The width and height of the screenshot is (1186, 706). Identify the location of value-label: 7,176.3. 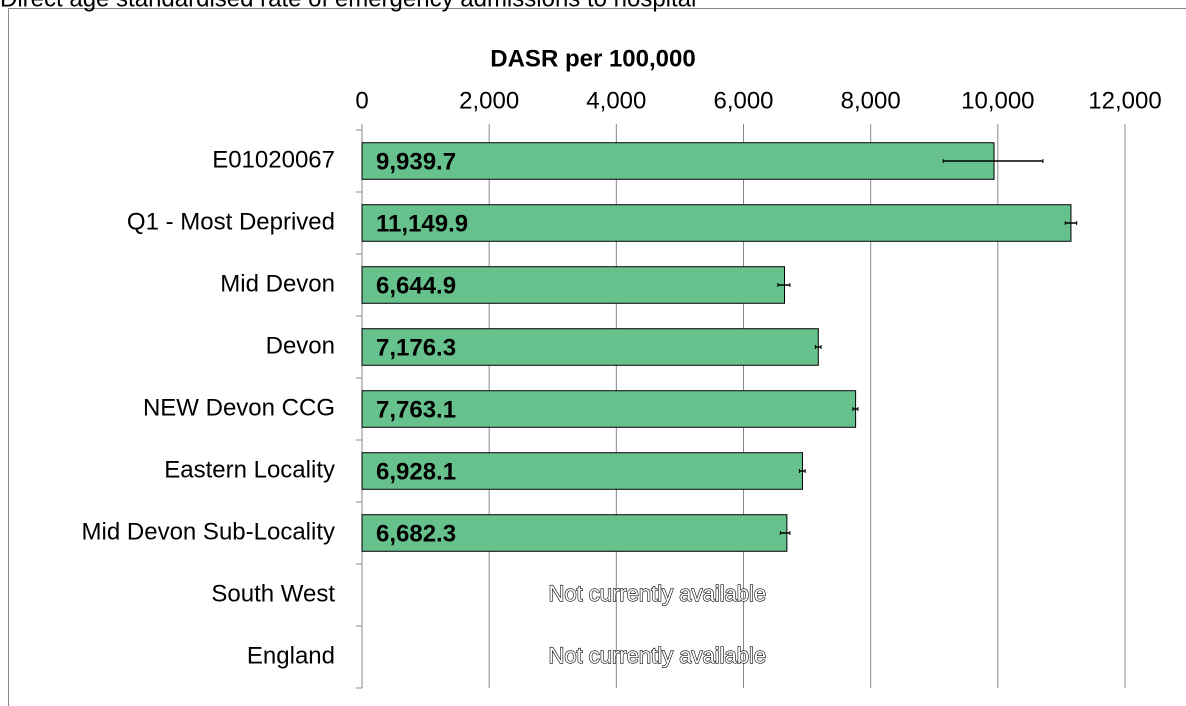
(416, 347).